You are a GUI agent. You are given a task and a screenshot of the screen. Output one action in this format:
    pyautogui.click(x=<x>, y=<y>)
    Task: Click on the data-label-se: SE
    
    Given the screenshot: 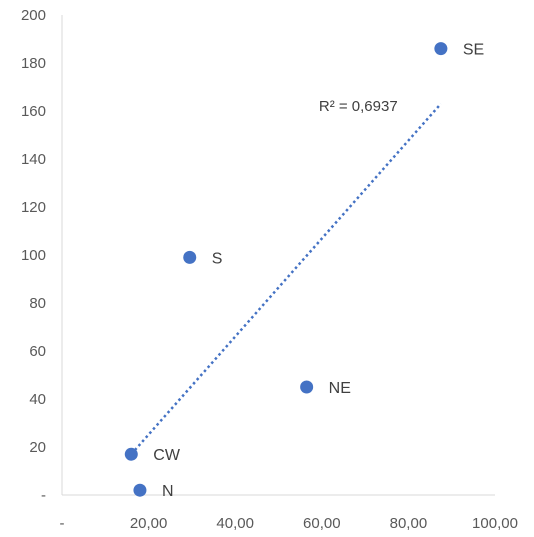 What is the action you would take?
    pyautogui.click(x=473, y=50)
    